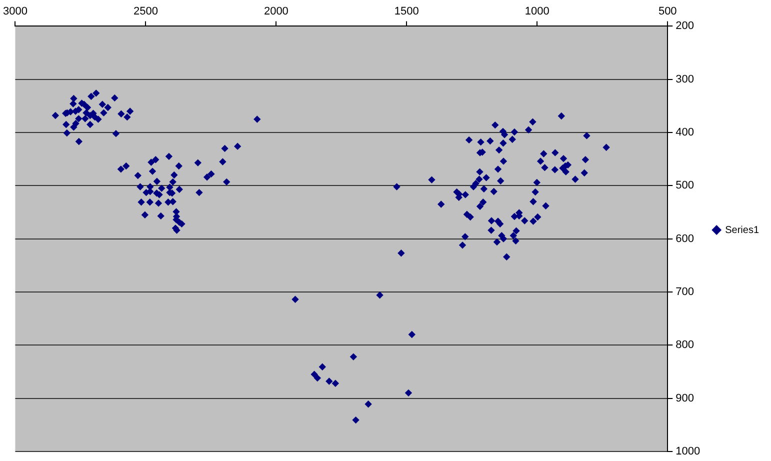 This screenshot has width=771, height=461. Describe the element at coordinates (685, 26) in the screenshot. I see `y-tick-label: 200` at that location.